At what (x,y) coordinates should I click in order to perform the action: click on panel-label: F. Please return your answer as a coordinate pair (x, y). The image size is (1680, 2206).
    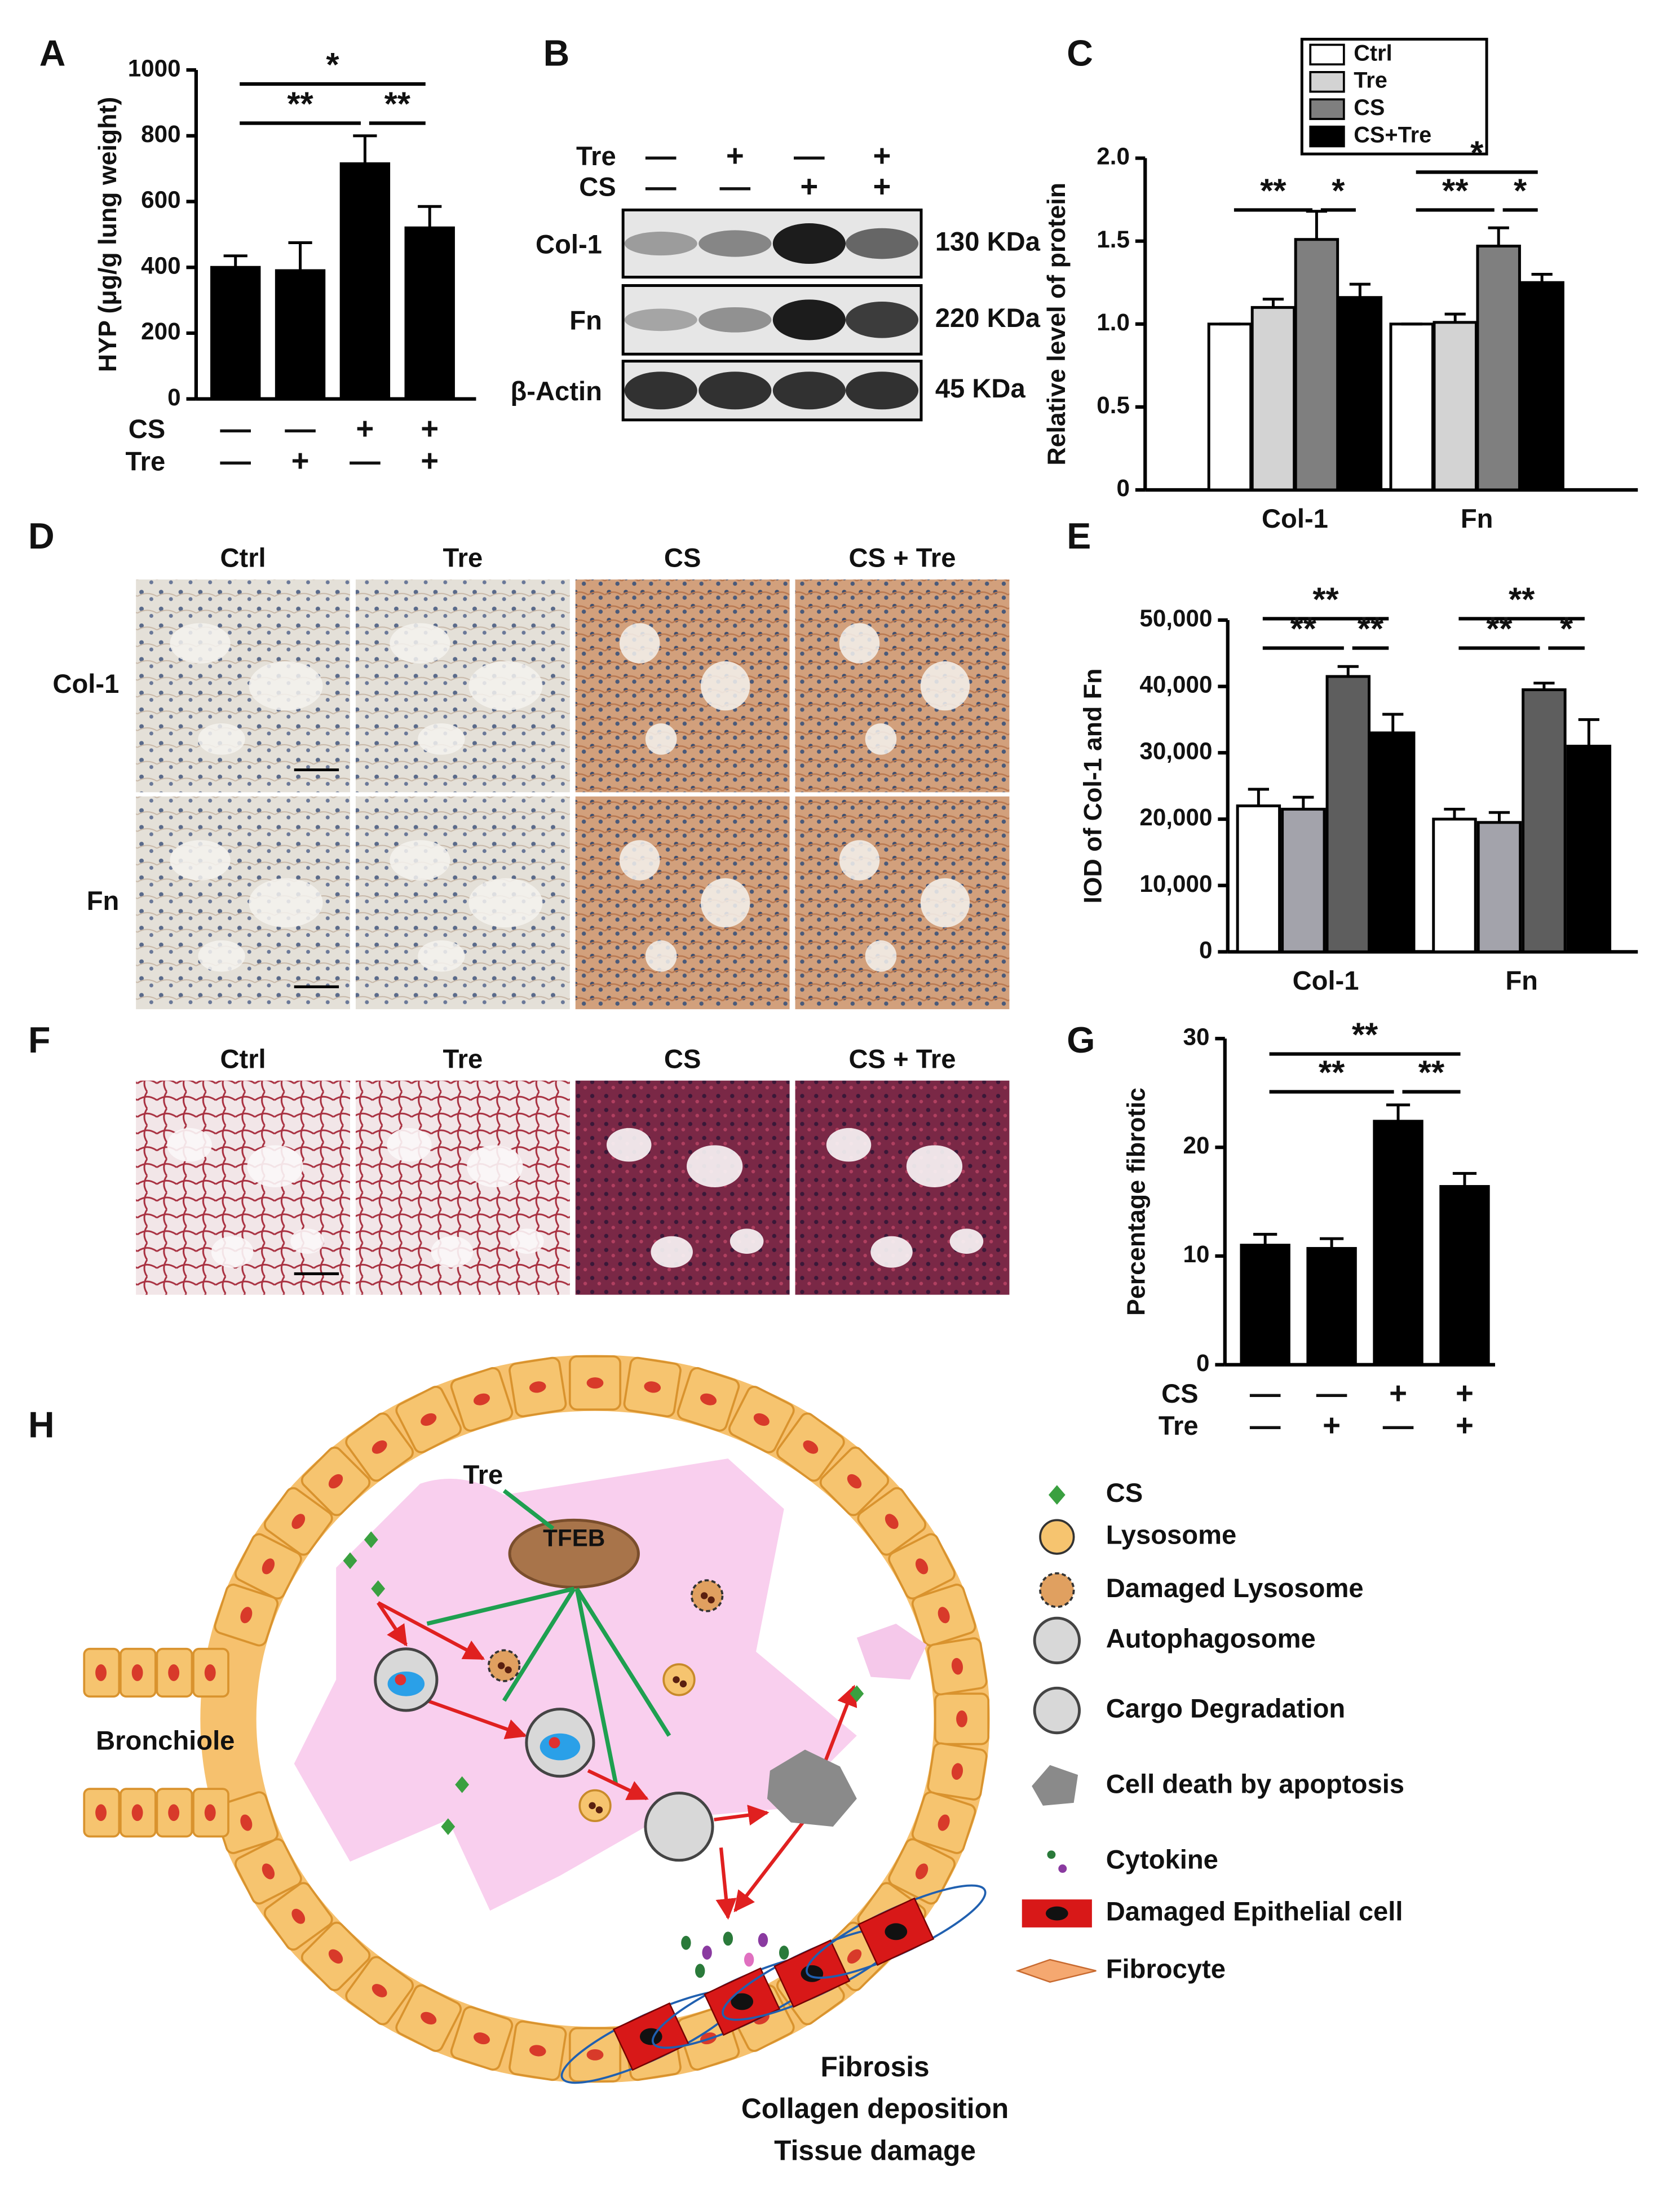
    Looking at the image, I should click on (39, 1040).